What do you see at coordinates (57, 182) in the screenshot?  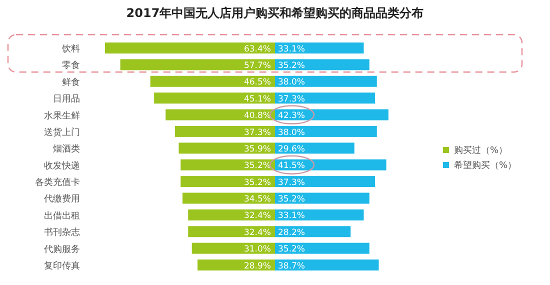 I see `y-tick-label: 各类充值卡` at bounding box center [57, 182].